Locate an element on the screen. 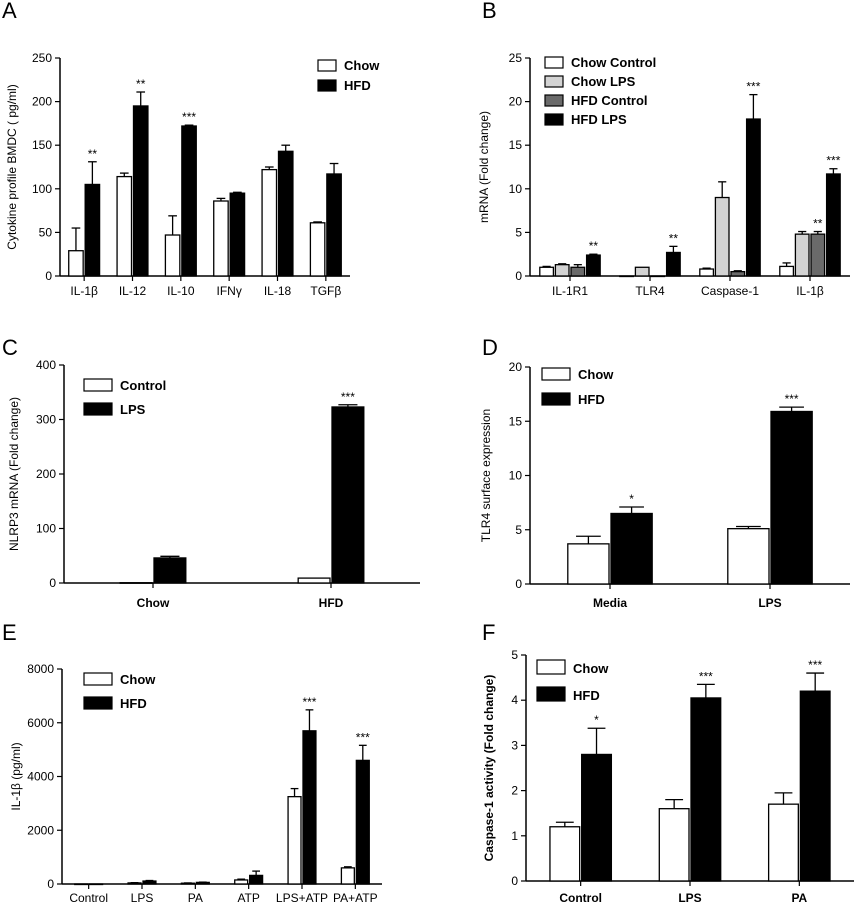 The height and width of the screenshot is (906, 867). panel-c-y-tick-label: 100 is located at coordinates (46, 529).